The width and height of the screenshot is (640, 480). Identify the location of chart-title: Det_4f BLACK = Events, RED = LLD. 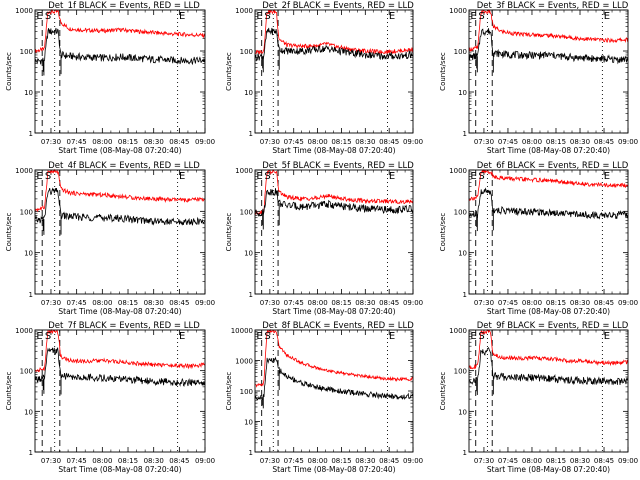
(124, 166).